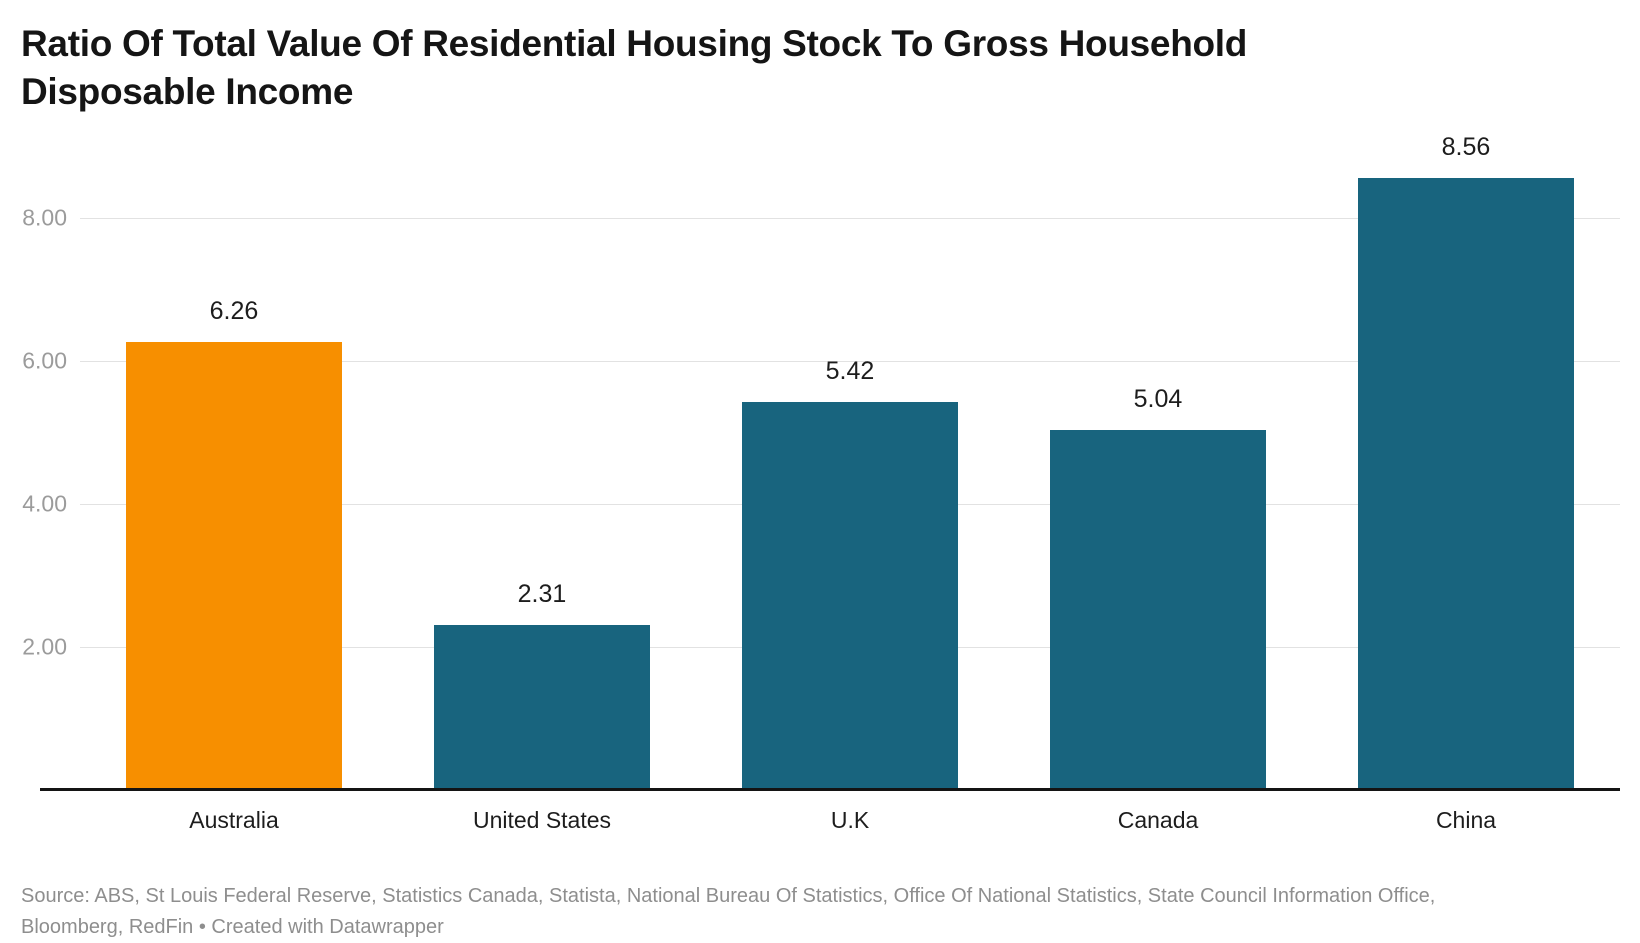  What do you see at coordinates (1466, 146) in the screenshot?
I see `value-label-china: 8.56` at bounding box center [1466, 146].